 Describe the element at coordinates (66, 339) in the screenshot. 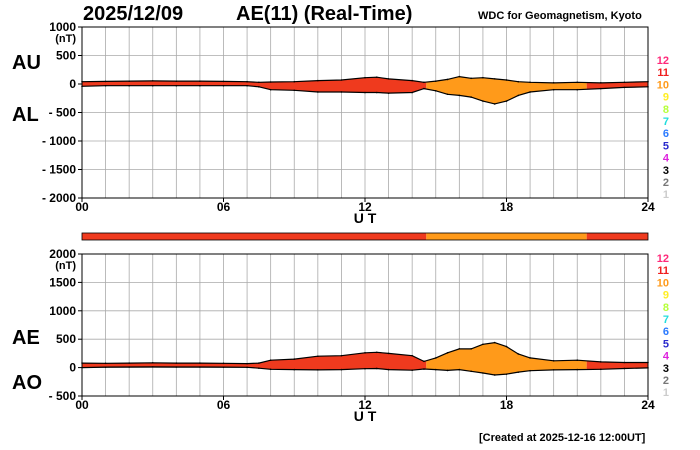

I see `ae-ao-ytick-label: 500` at that location.